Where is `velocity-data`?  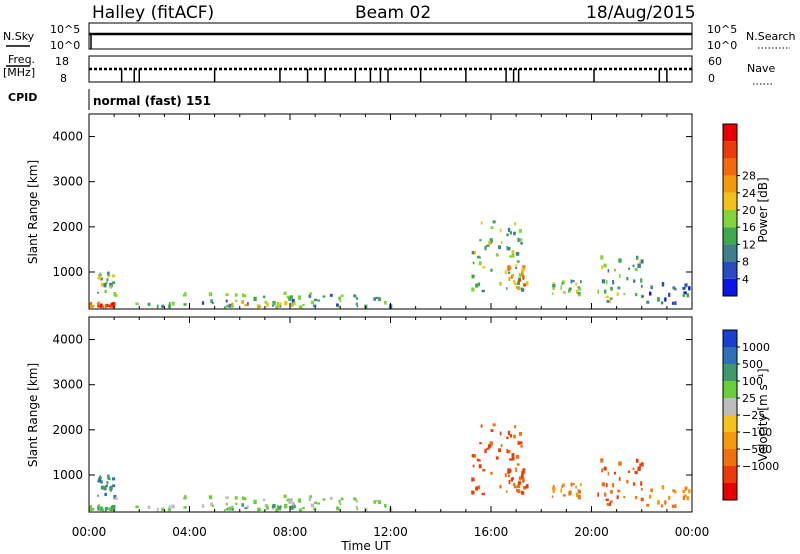 velocity-data is located at coordinates (390, 467).